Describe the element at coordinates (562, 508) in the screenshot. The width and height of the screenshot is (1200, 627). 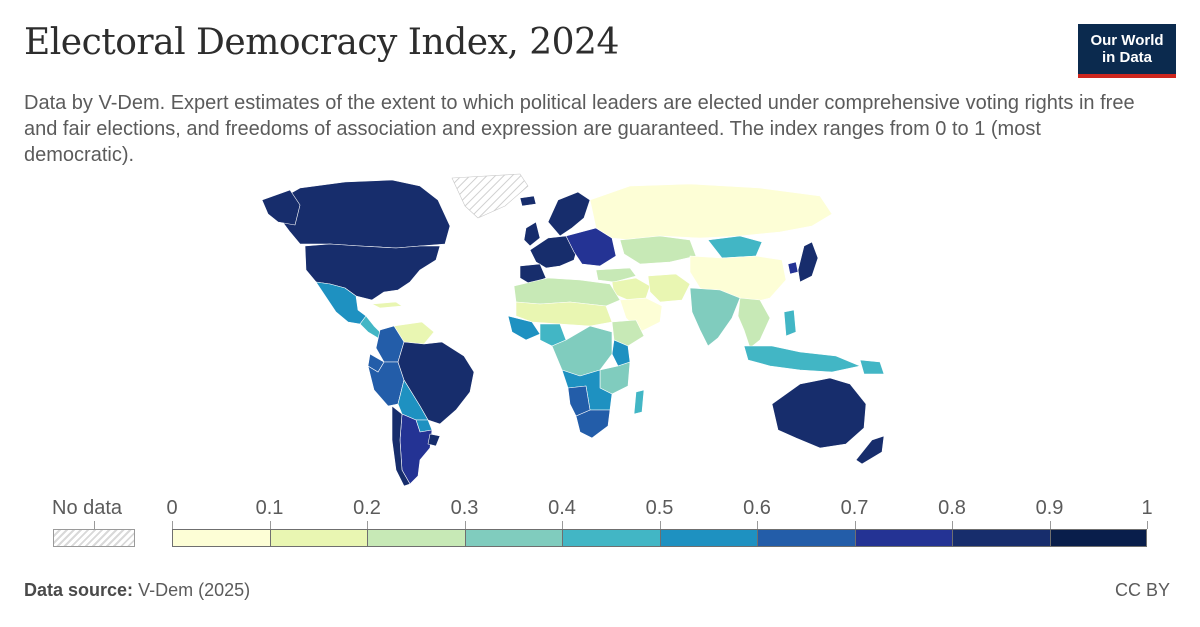
I see `legend-tick-label: 0.4` at that location.